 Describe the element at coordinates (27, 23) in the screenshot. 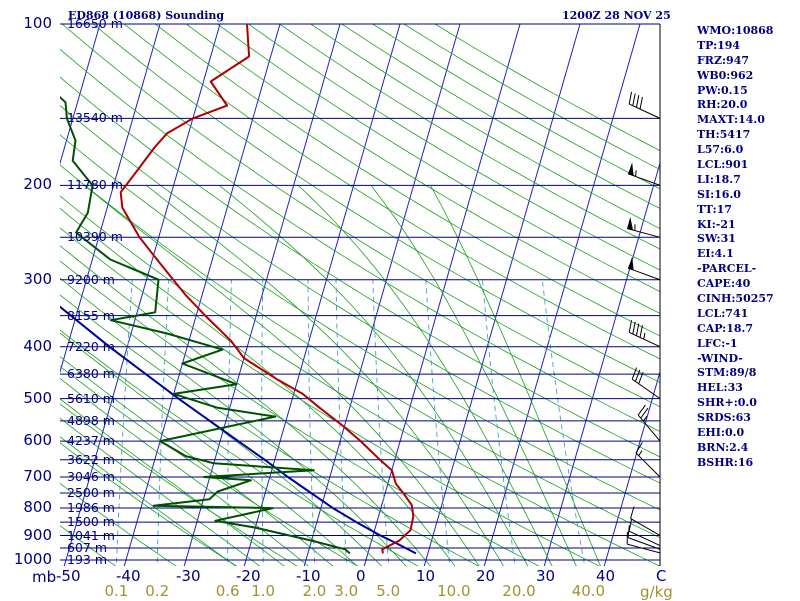

I see `pressure-tick-label: 100` at that location.